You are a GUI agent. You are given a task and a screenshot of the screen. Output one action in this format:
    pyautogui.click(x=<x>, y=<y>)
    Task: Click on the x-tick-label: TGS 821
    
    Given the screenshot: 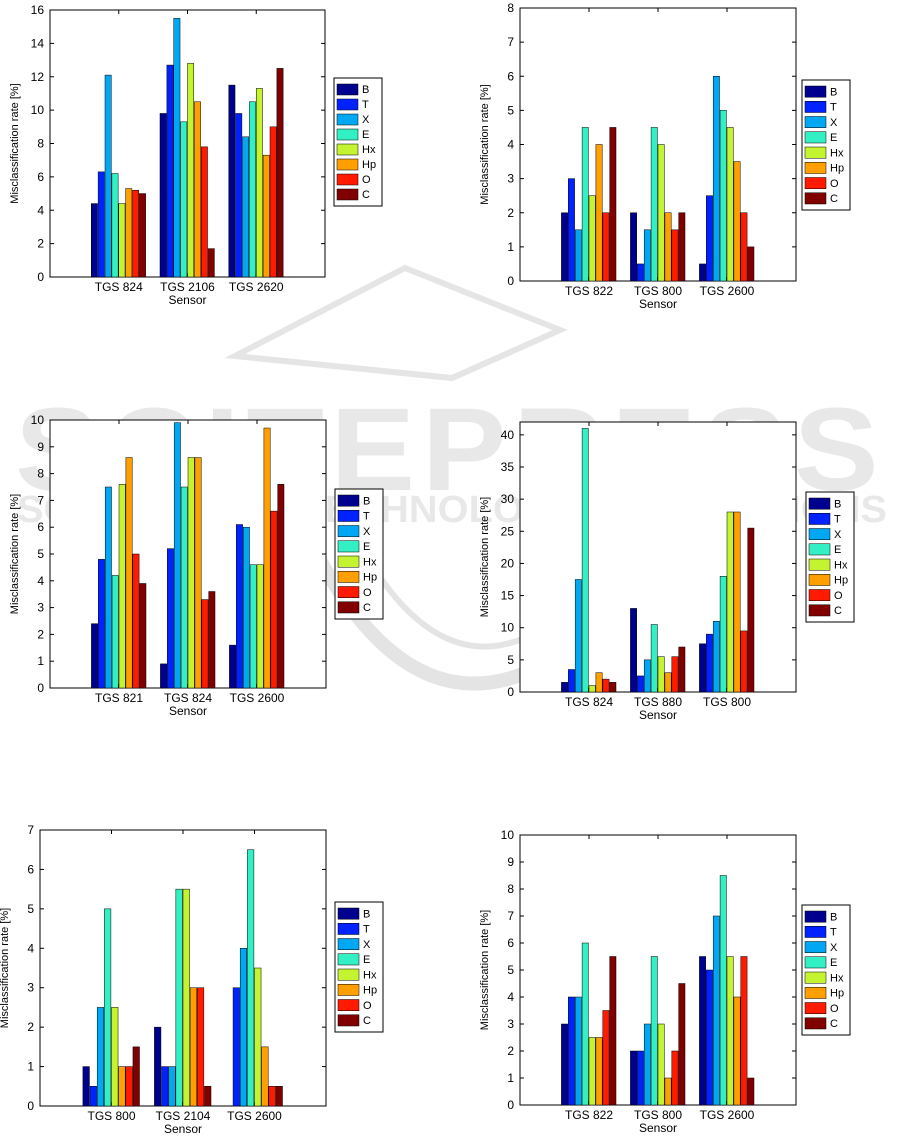 What is the action you would take?
    pyautogui.click(x=119, y=698)
    